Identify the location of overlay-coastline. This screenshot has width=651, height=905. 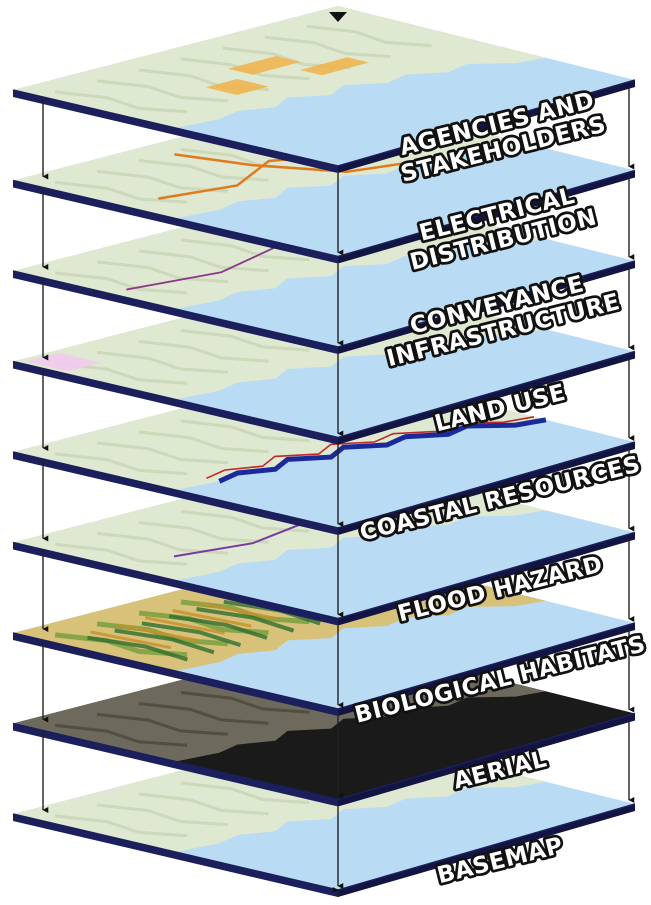
(376, 450).